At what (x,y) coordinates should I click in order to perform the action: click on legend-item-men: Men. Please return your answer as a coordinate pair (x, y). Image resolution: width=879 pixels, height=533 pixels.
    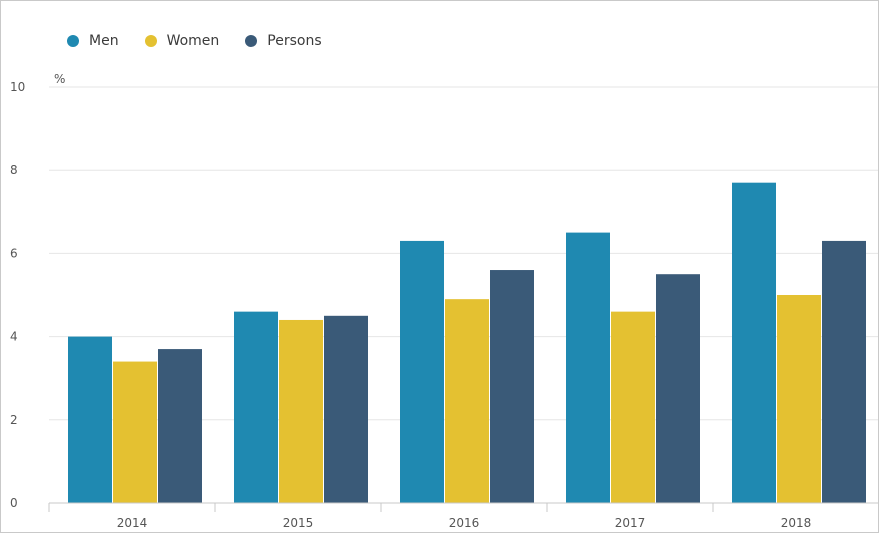
    Looking at the image, I should click on (93, 41).